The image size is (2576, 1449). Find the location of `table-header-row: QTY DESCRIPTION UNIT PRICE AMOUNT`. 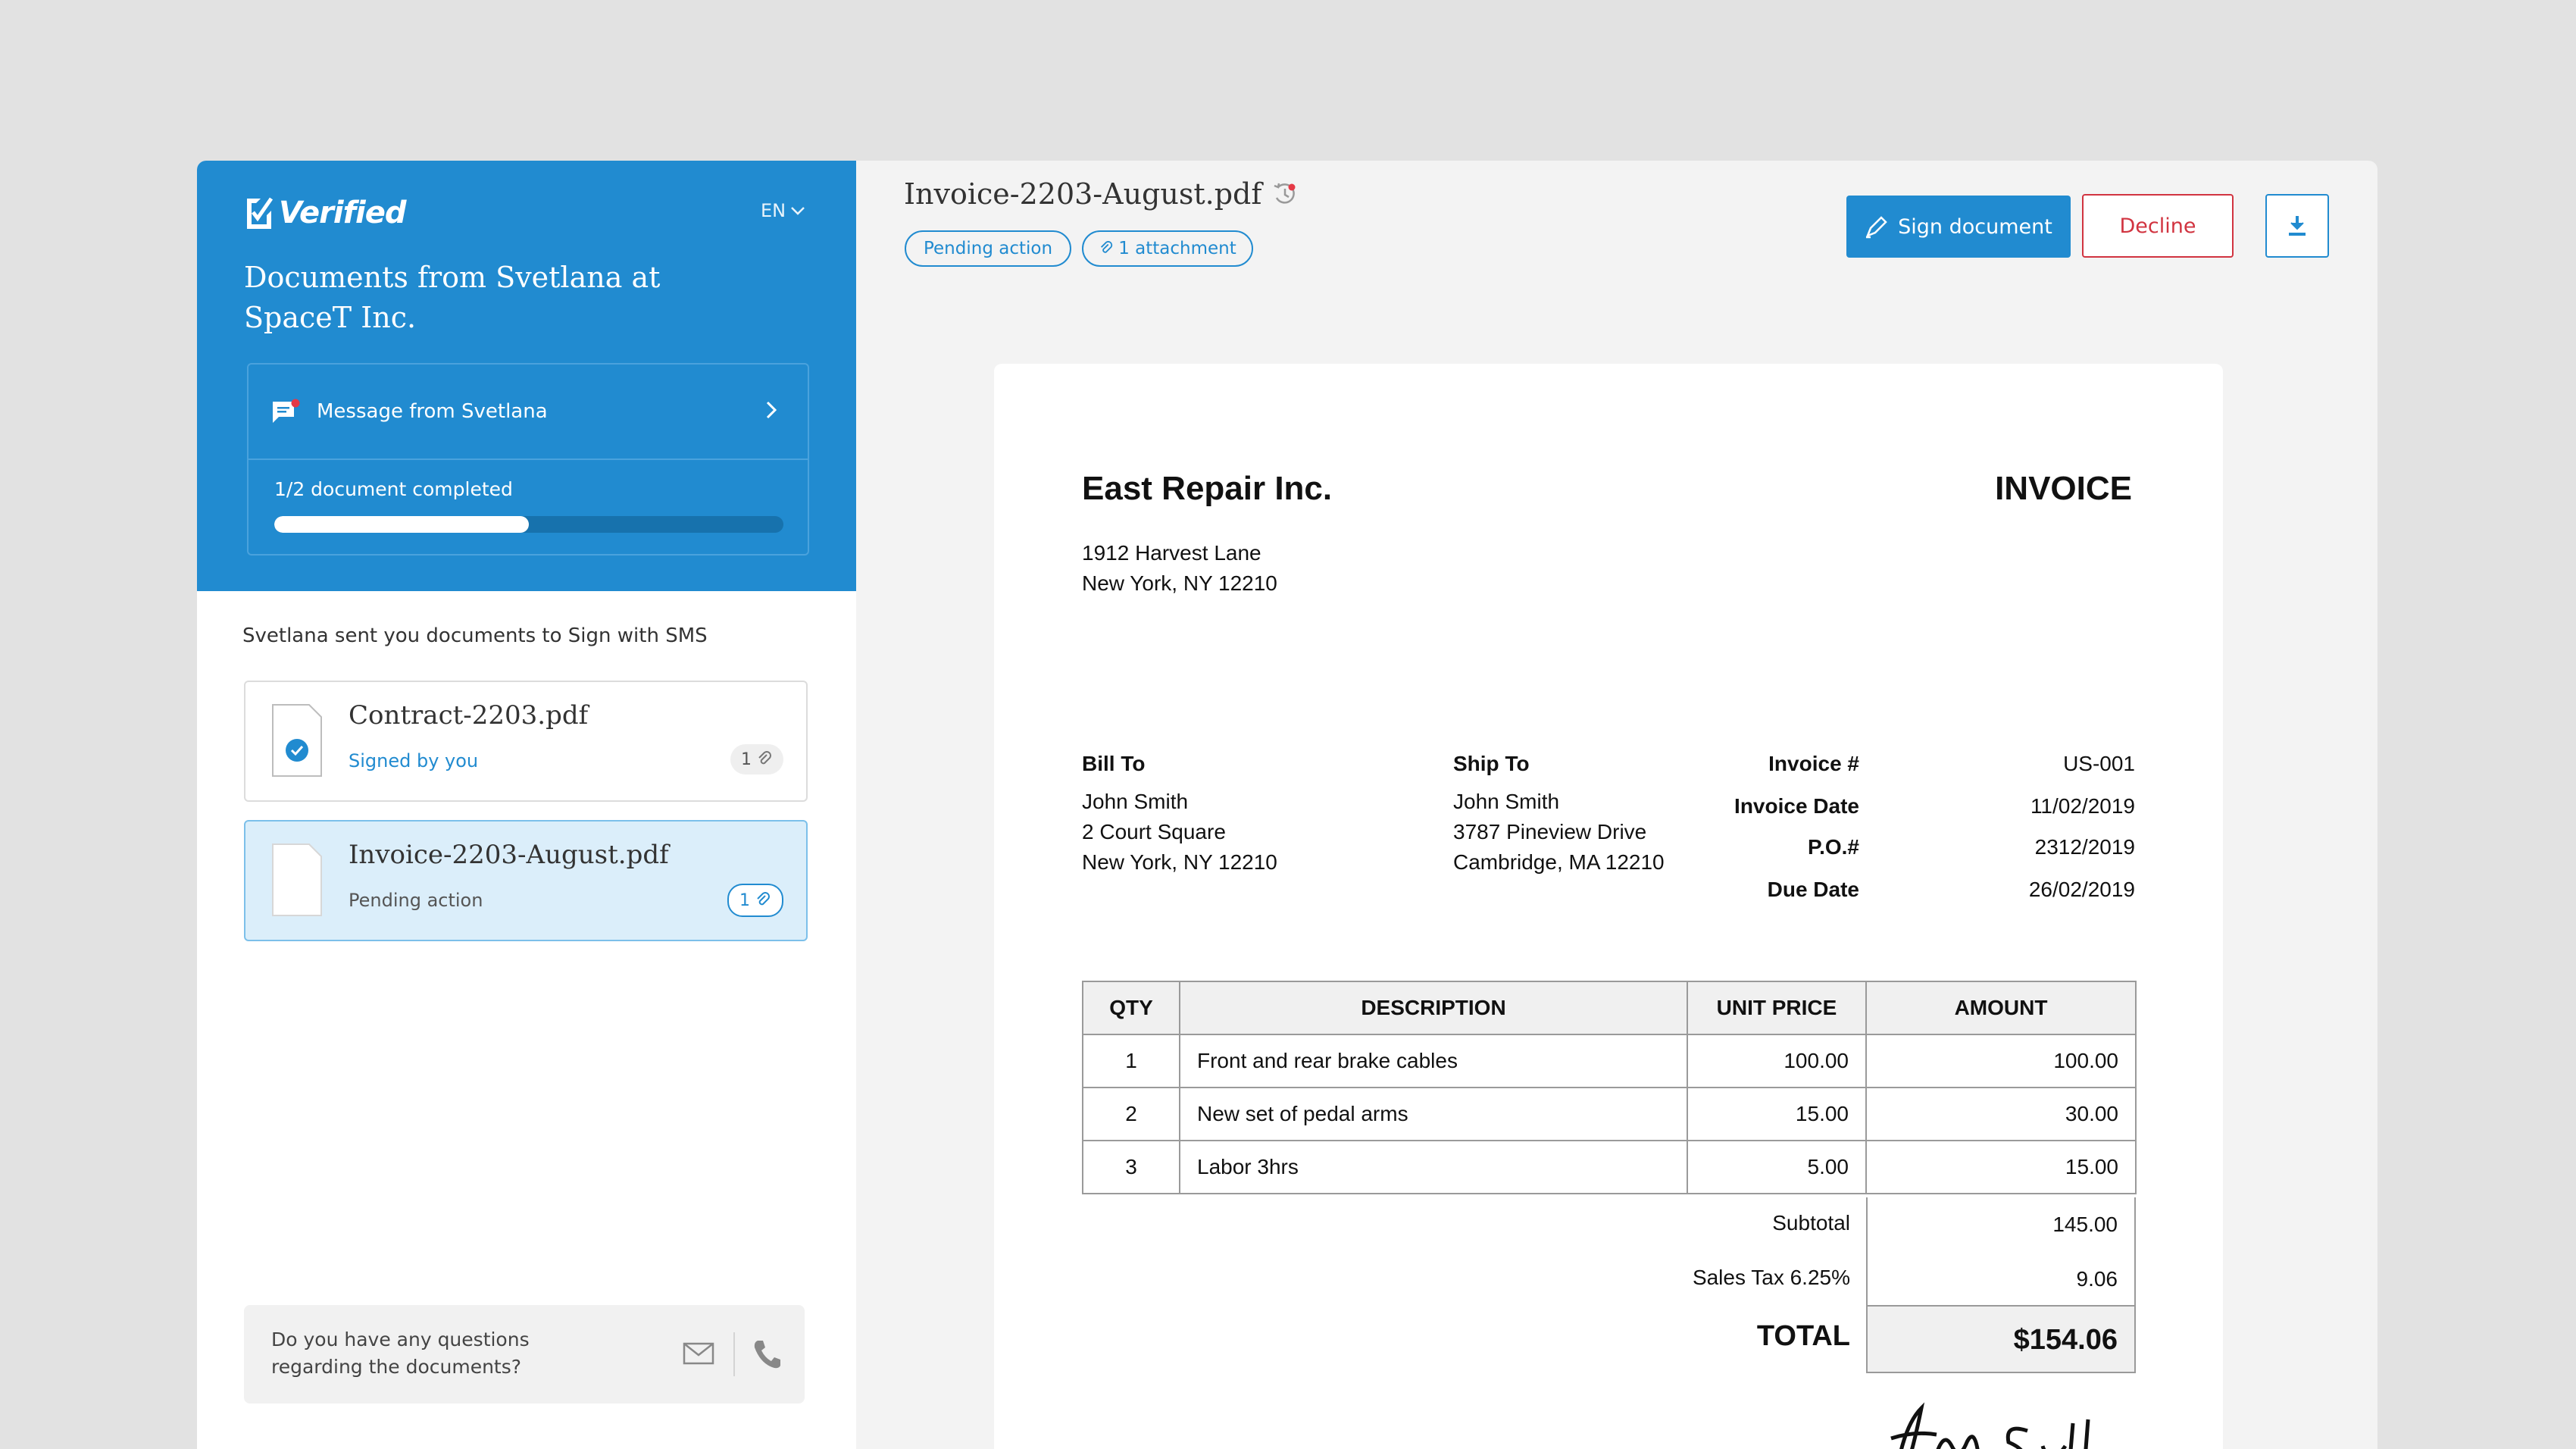

table-header-row: QTY DESCRIPTION UNIT PRICE AMOUNT is located at coordinates (1609, 1008).